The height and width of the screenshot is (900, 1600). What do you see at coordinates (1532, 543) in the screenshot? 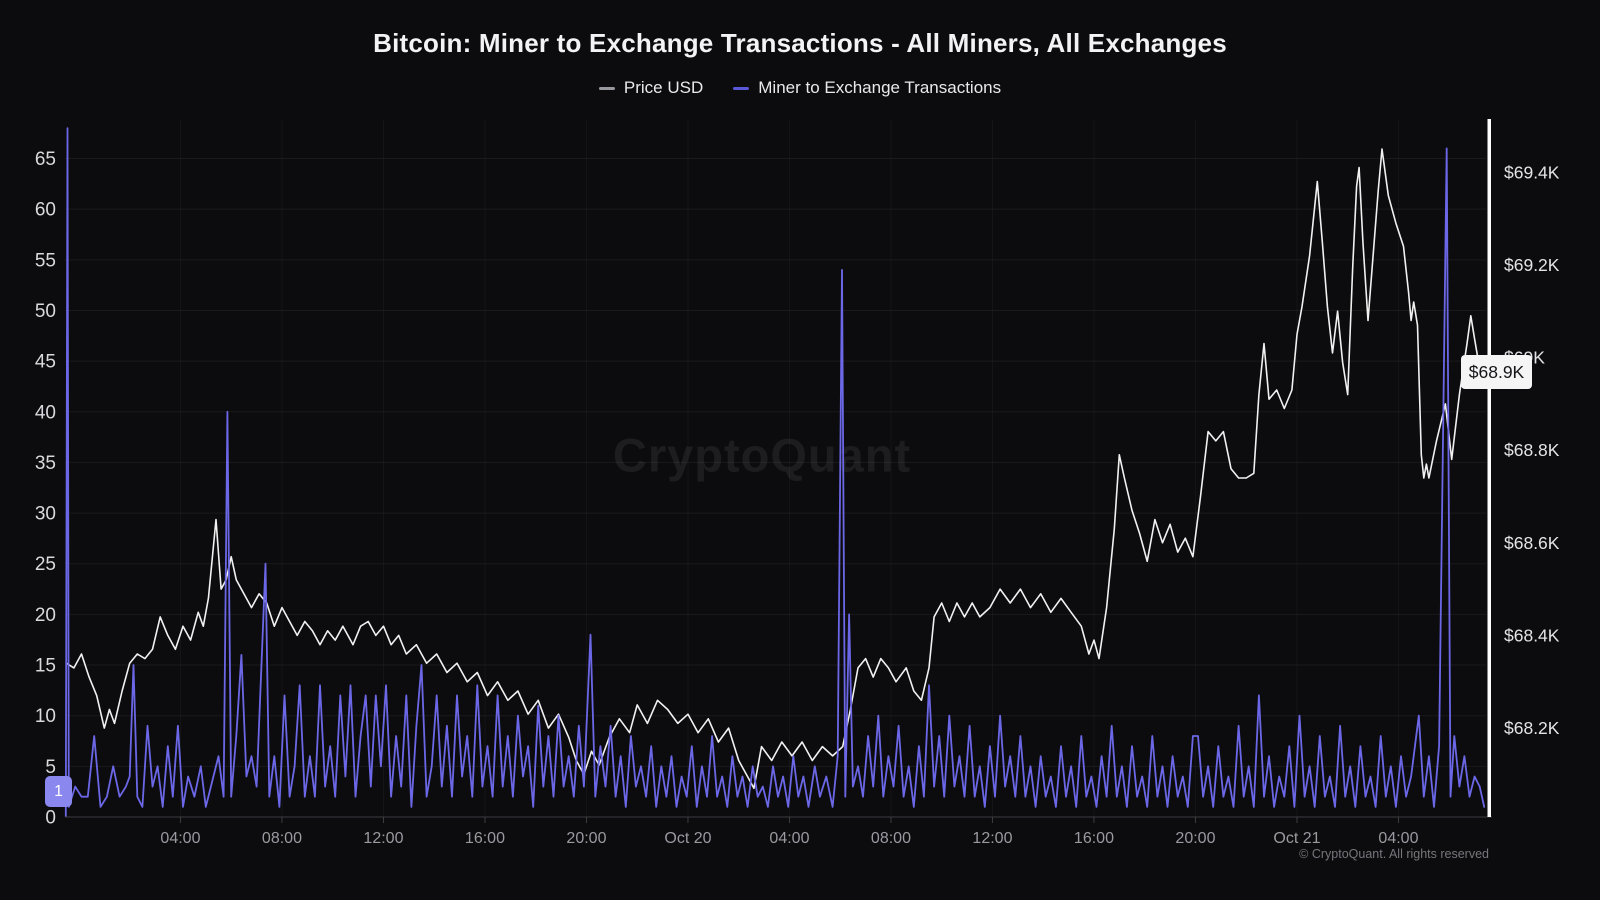
I see `right-axis-label: $68.6K` at bounding box center [1532, 543].